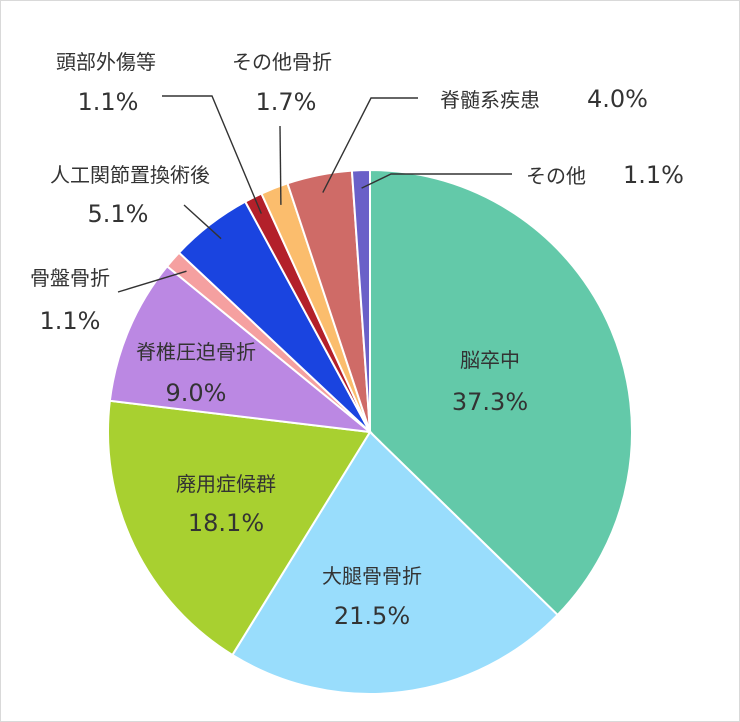 The image size is (740, 722). I want to click on slice-percent-other-fracture: 1.7%, so click(286, 102).